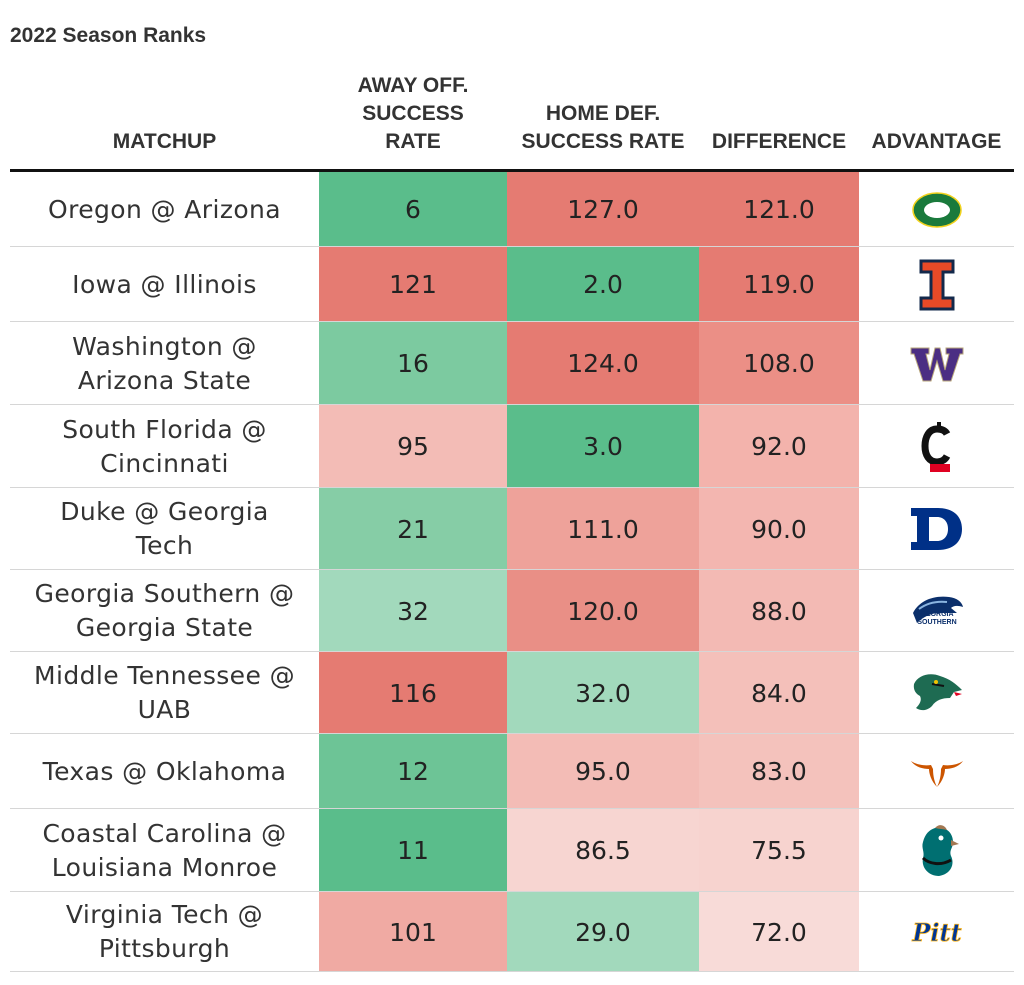  I want to click on matchup-cell: Georgia Southern @ Georgia State, so click(164, 611).